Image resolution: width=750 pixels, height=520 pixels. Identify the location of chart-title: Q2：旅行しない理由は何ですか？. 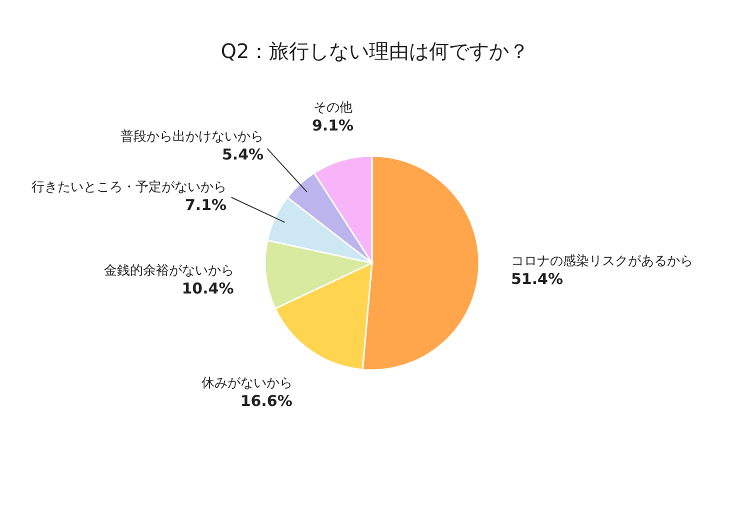
(375, 51).